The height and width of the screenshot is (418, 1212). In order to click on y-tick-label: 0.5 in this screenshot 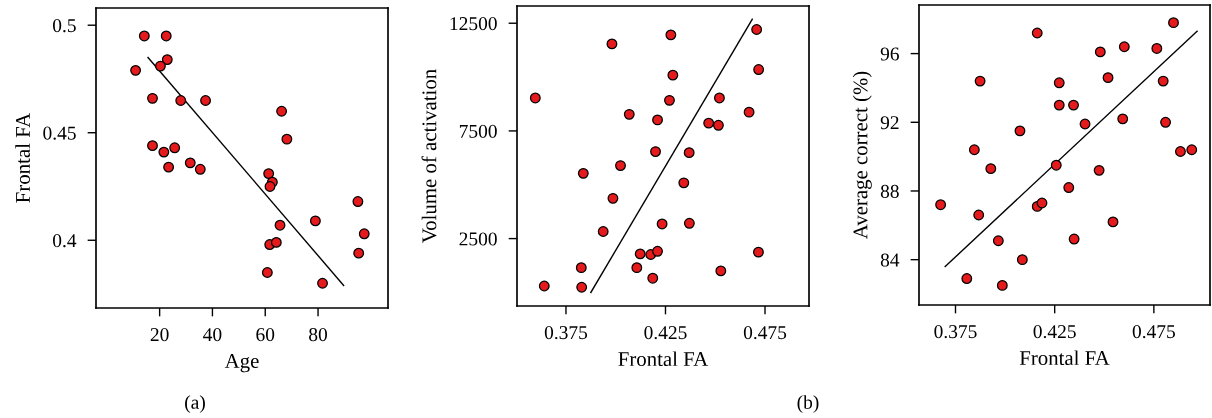, I will do `click(64, 26)`.